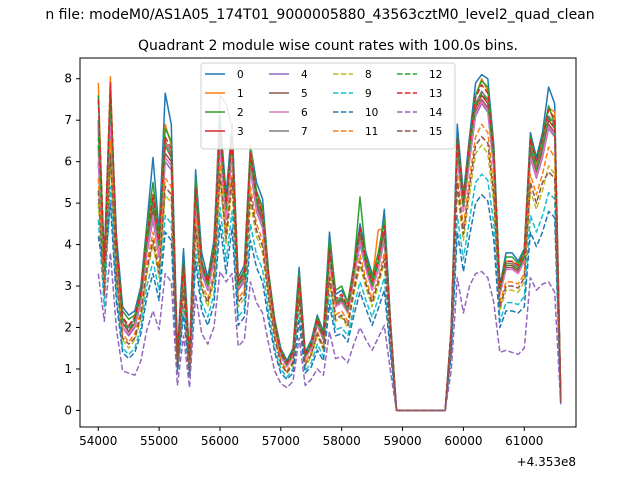  I want to click on legend-label-10: 10, so click(371, 113).